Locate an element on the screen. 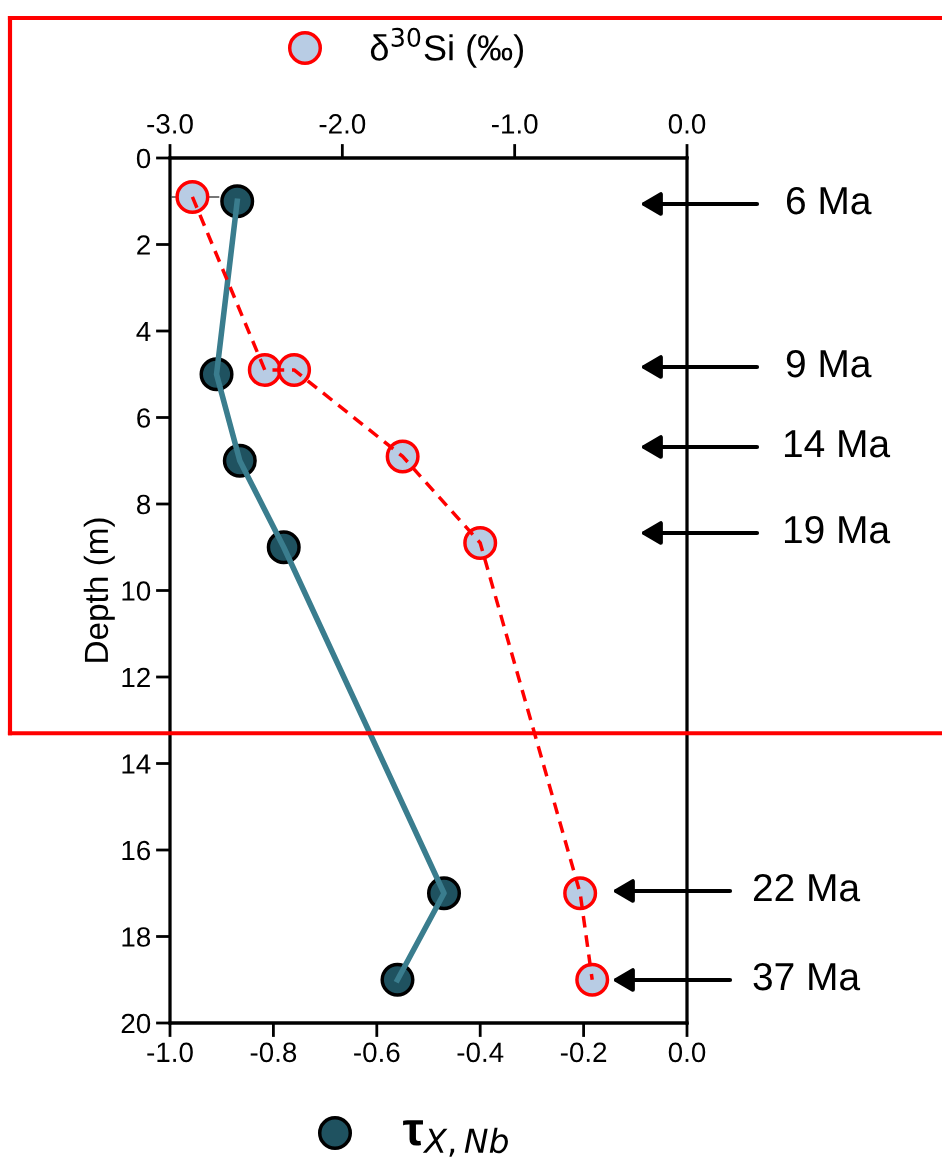 Image resolution: width=942 pixels, height=1170 pixels. text: 14 Ma is located at coordinates (837, 444).